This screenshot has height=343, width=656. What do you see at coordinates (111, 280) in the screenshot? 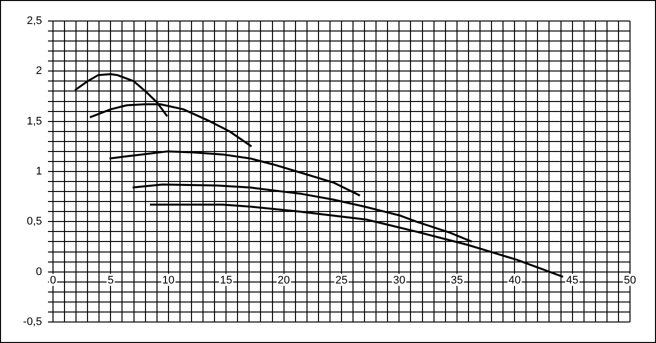
I see `x-tick-label: 5` at bounding box center [111, 280].